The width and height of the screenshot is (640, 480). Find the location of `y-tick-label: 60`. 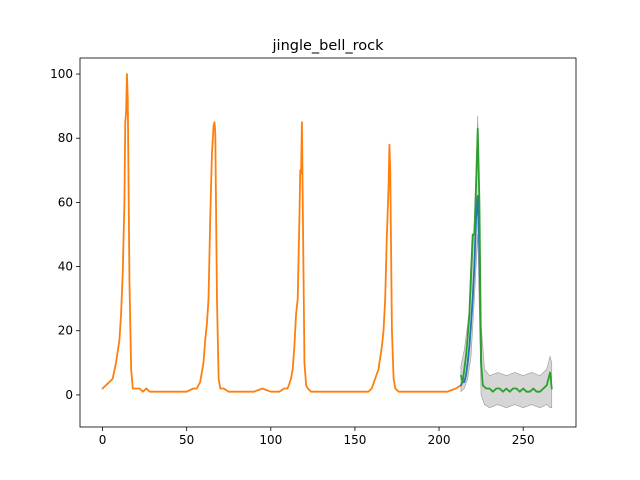

y-tick-label: 60 is located at coordinates (65, 202).